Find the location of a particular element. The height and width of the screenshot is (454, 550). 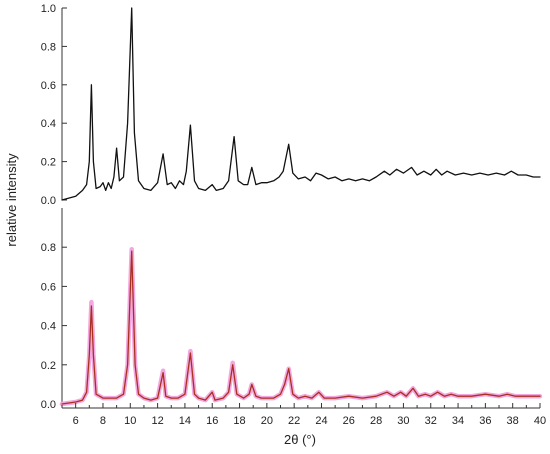

x-tick-label: 28 is located at coordinates (376, 421).